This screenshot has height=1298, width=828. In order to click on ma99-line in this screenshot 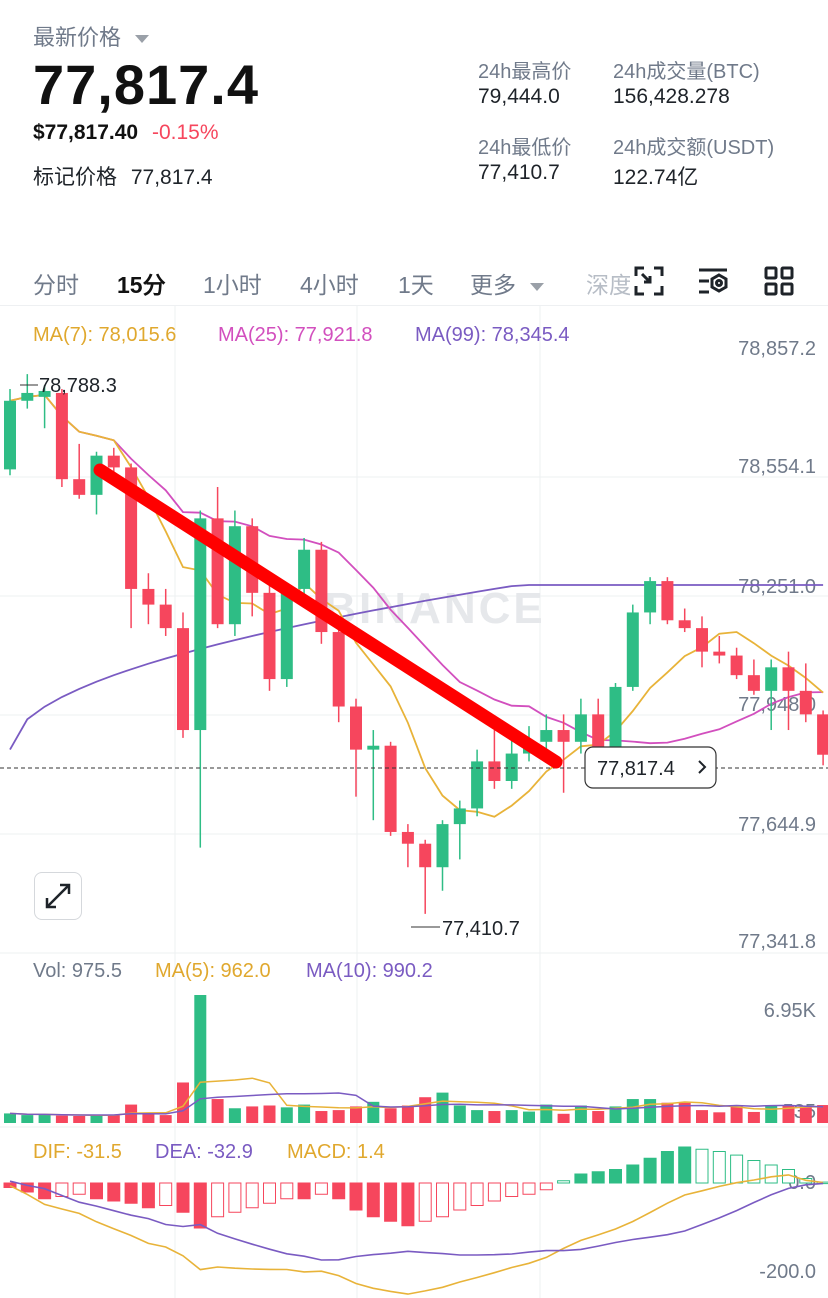, I will do `click(416, 667)`.